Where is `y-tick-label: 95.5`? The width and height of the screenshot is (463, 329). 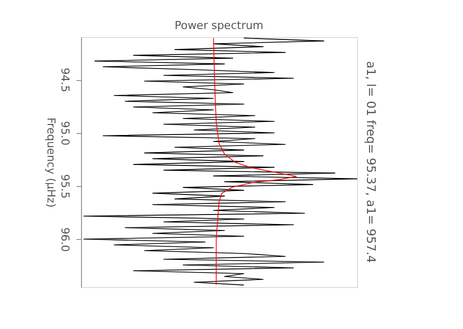 y-tick-label: 95.5 is located at coordinates (65, 186).